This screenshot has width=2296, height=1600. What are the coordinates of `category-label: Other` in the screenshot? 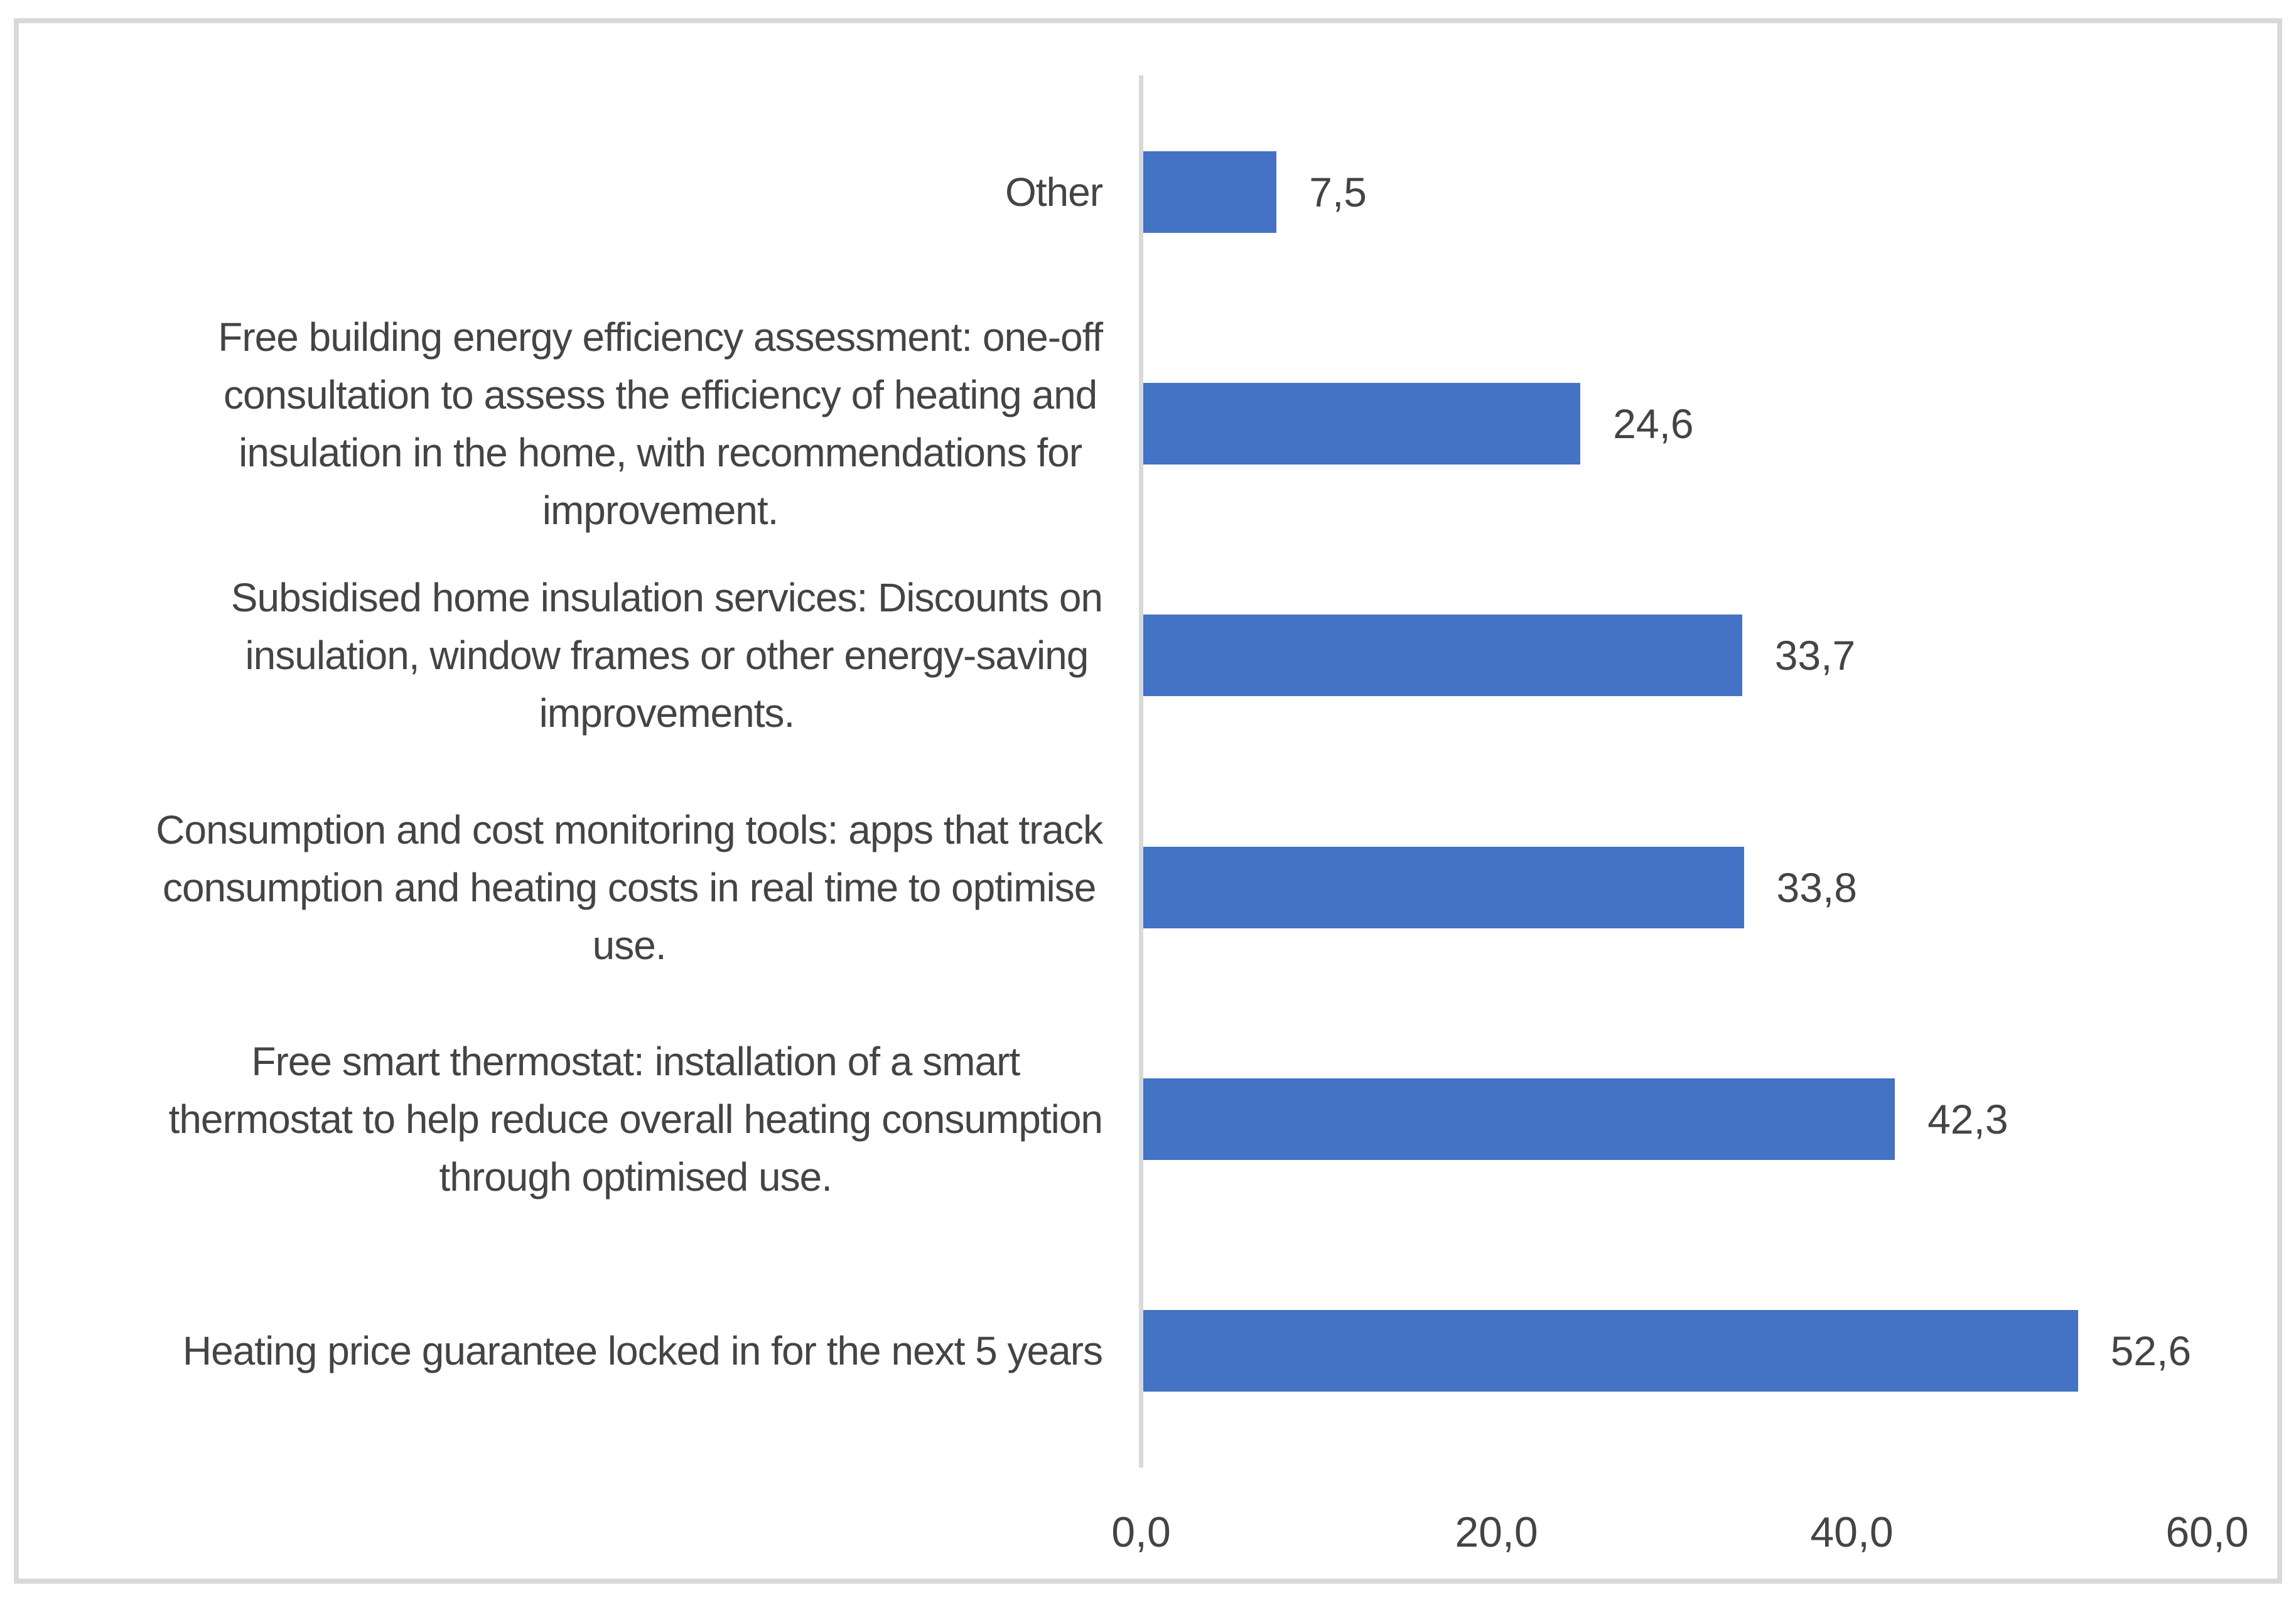 It's located at (561, 192).